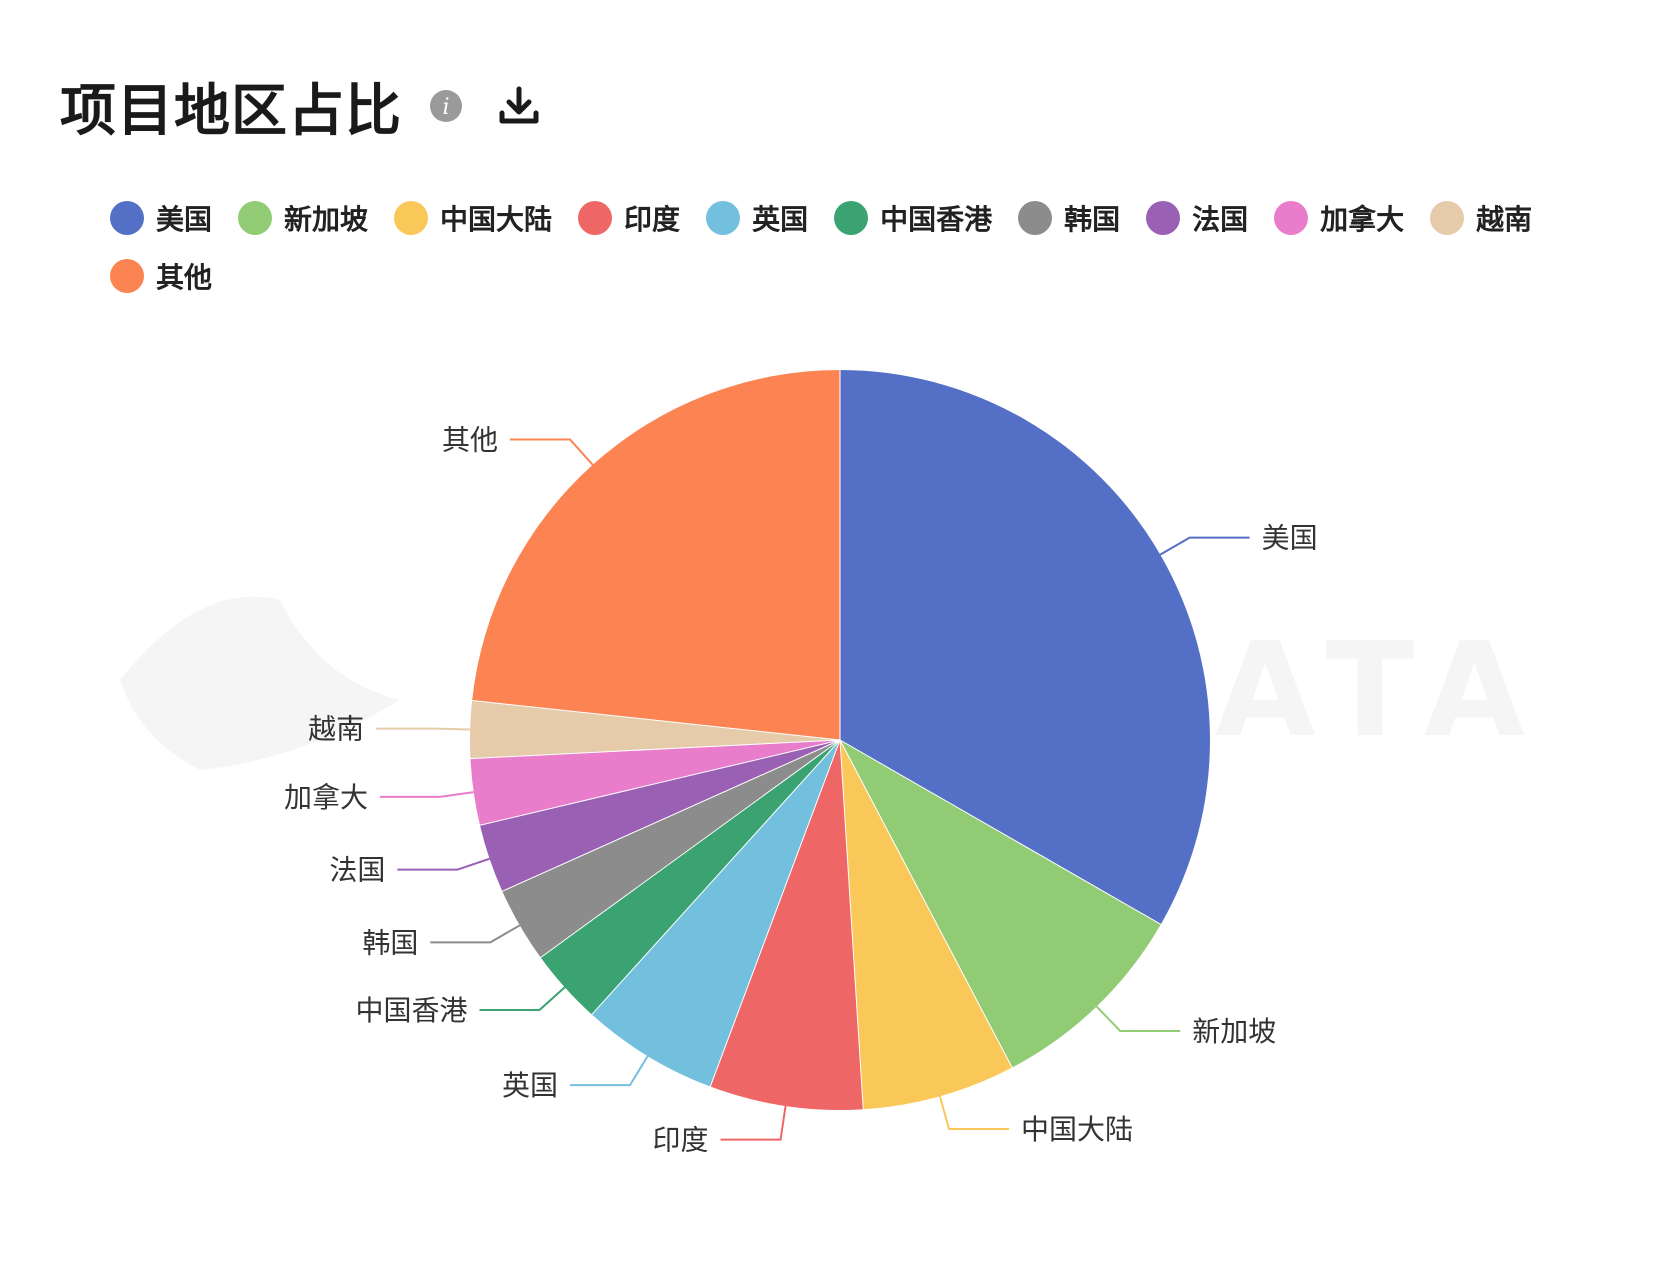 Image resolution: width=1660 pixels, height=1286 pixels. I want to click on slice-label: 其他, so click(470, 439).